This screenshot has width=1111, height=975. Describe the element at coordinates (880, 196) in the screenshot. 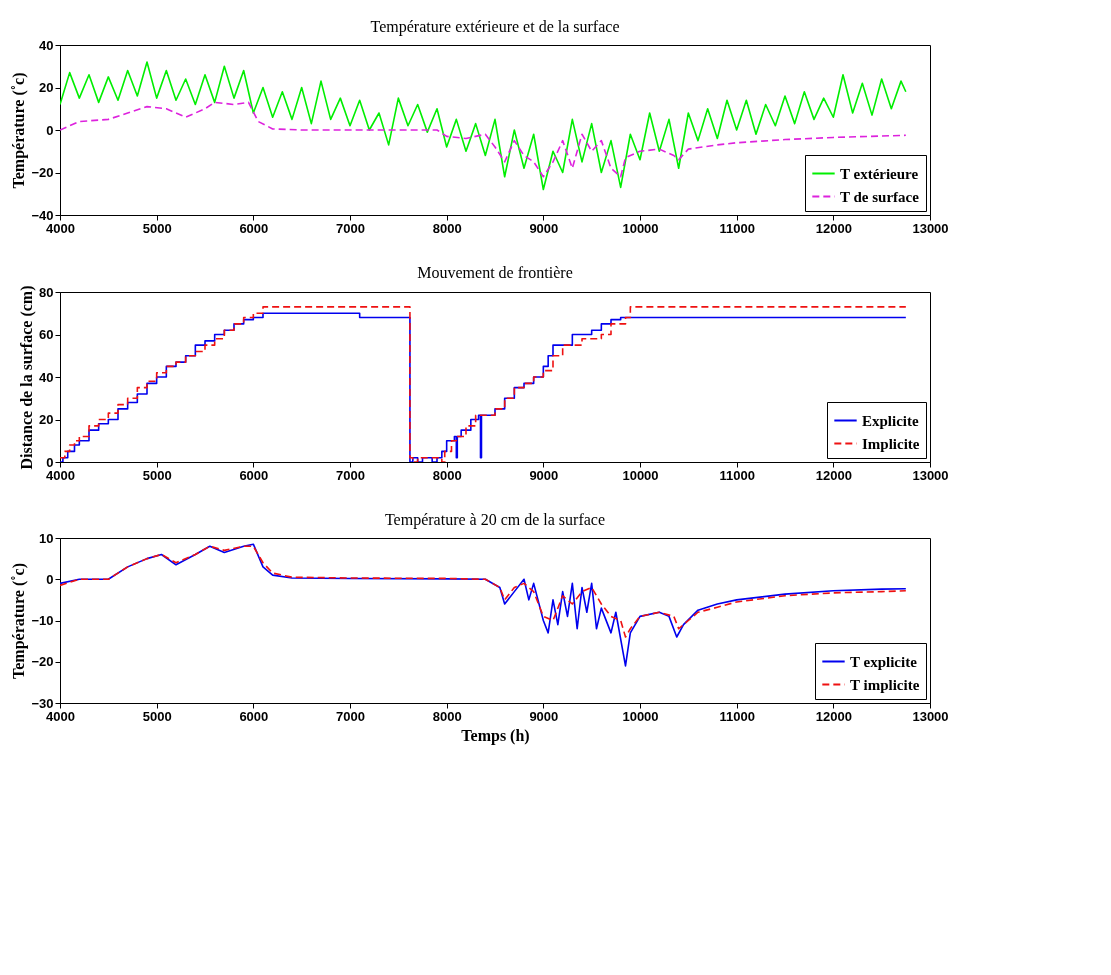

I see `legend-label: T de surface` at that location.